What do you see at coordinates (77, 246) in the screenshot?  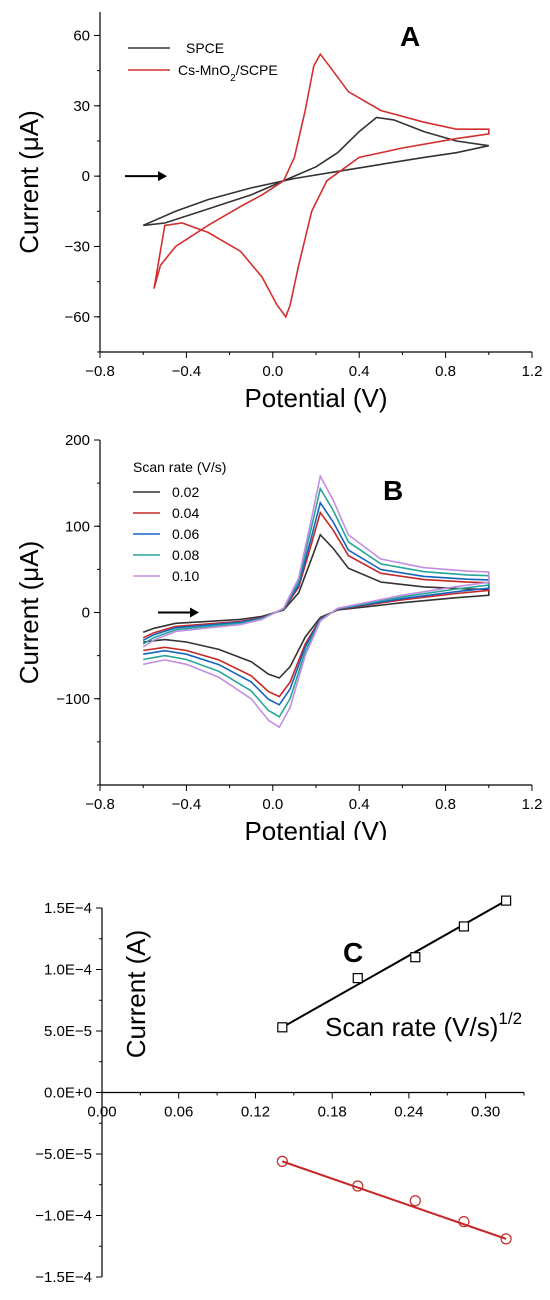 I see `y-tick-label: −30` at bounding box center [77, 246].